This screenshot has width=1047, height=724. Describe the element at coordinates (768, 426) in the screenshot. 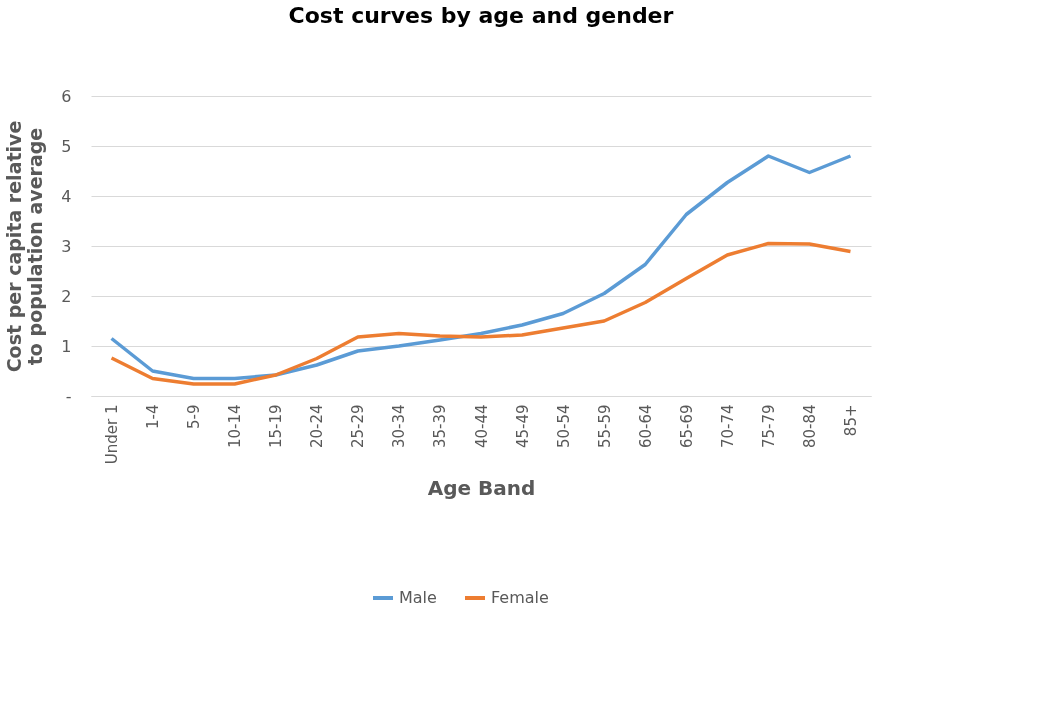

I see `x-tick-label: 75-79` at that location.